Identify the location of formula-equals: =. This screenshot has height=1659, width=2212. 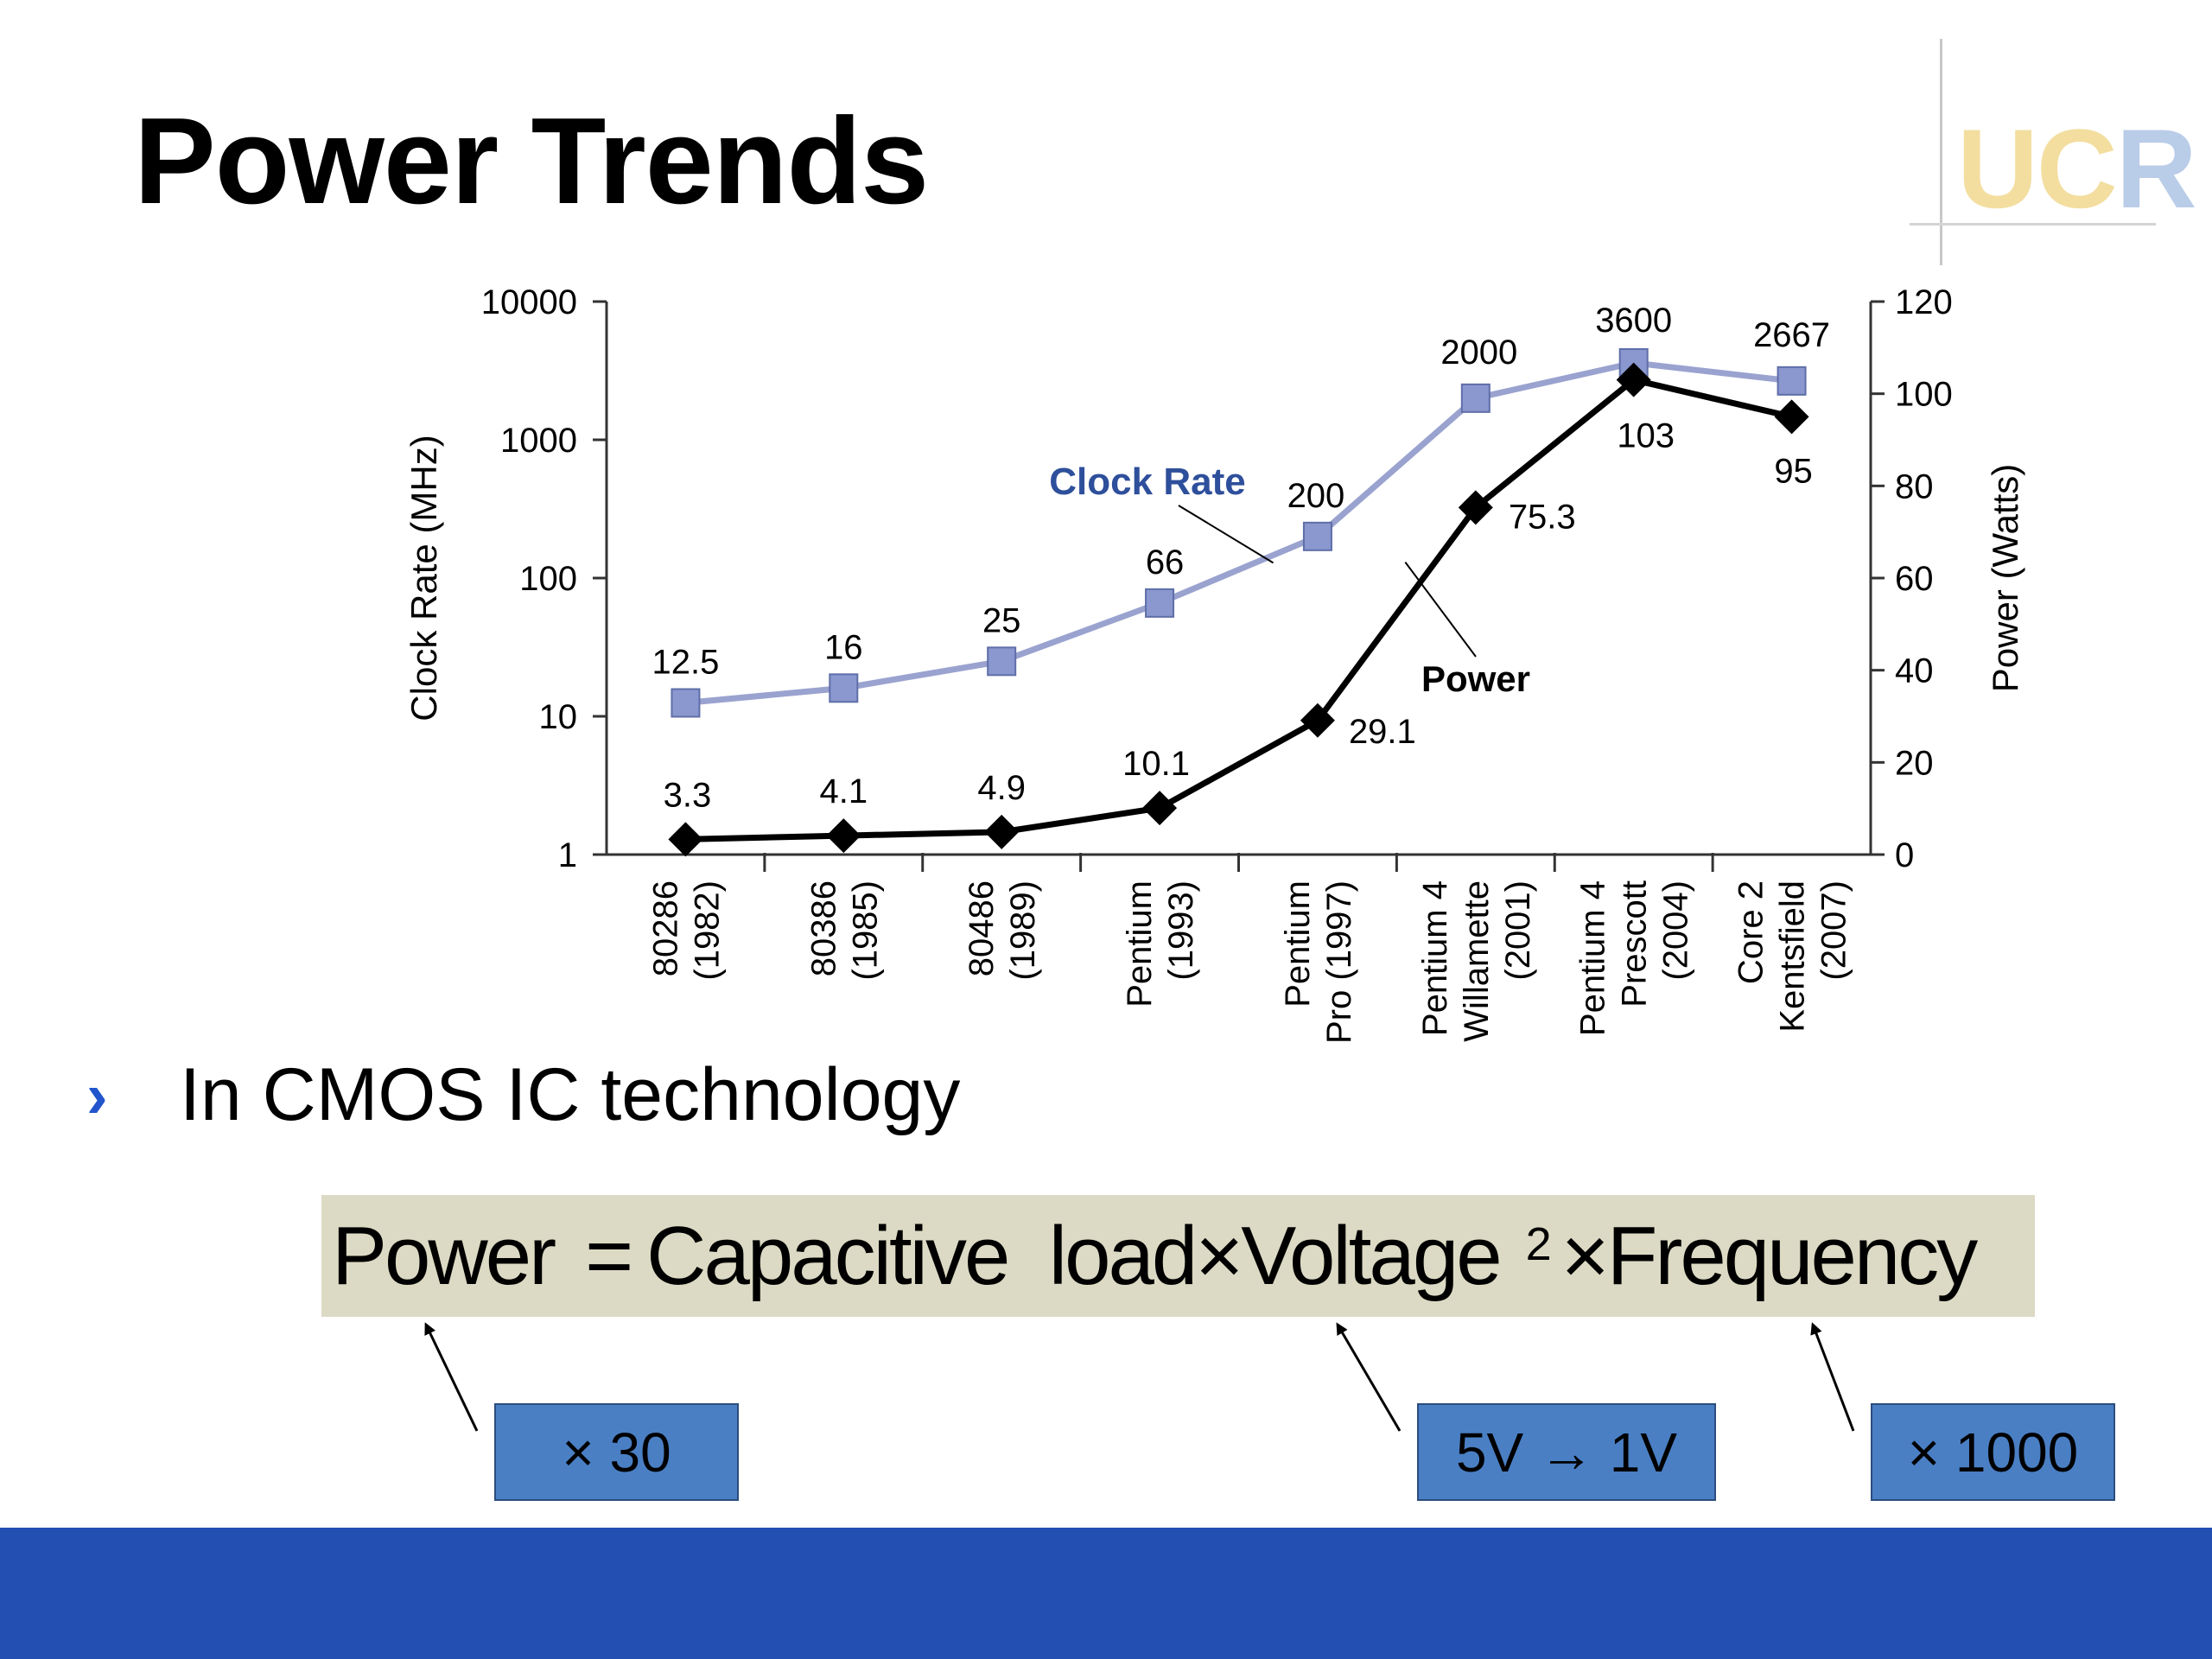
(609, 1255).